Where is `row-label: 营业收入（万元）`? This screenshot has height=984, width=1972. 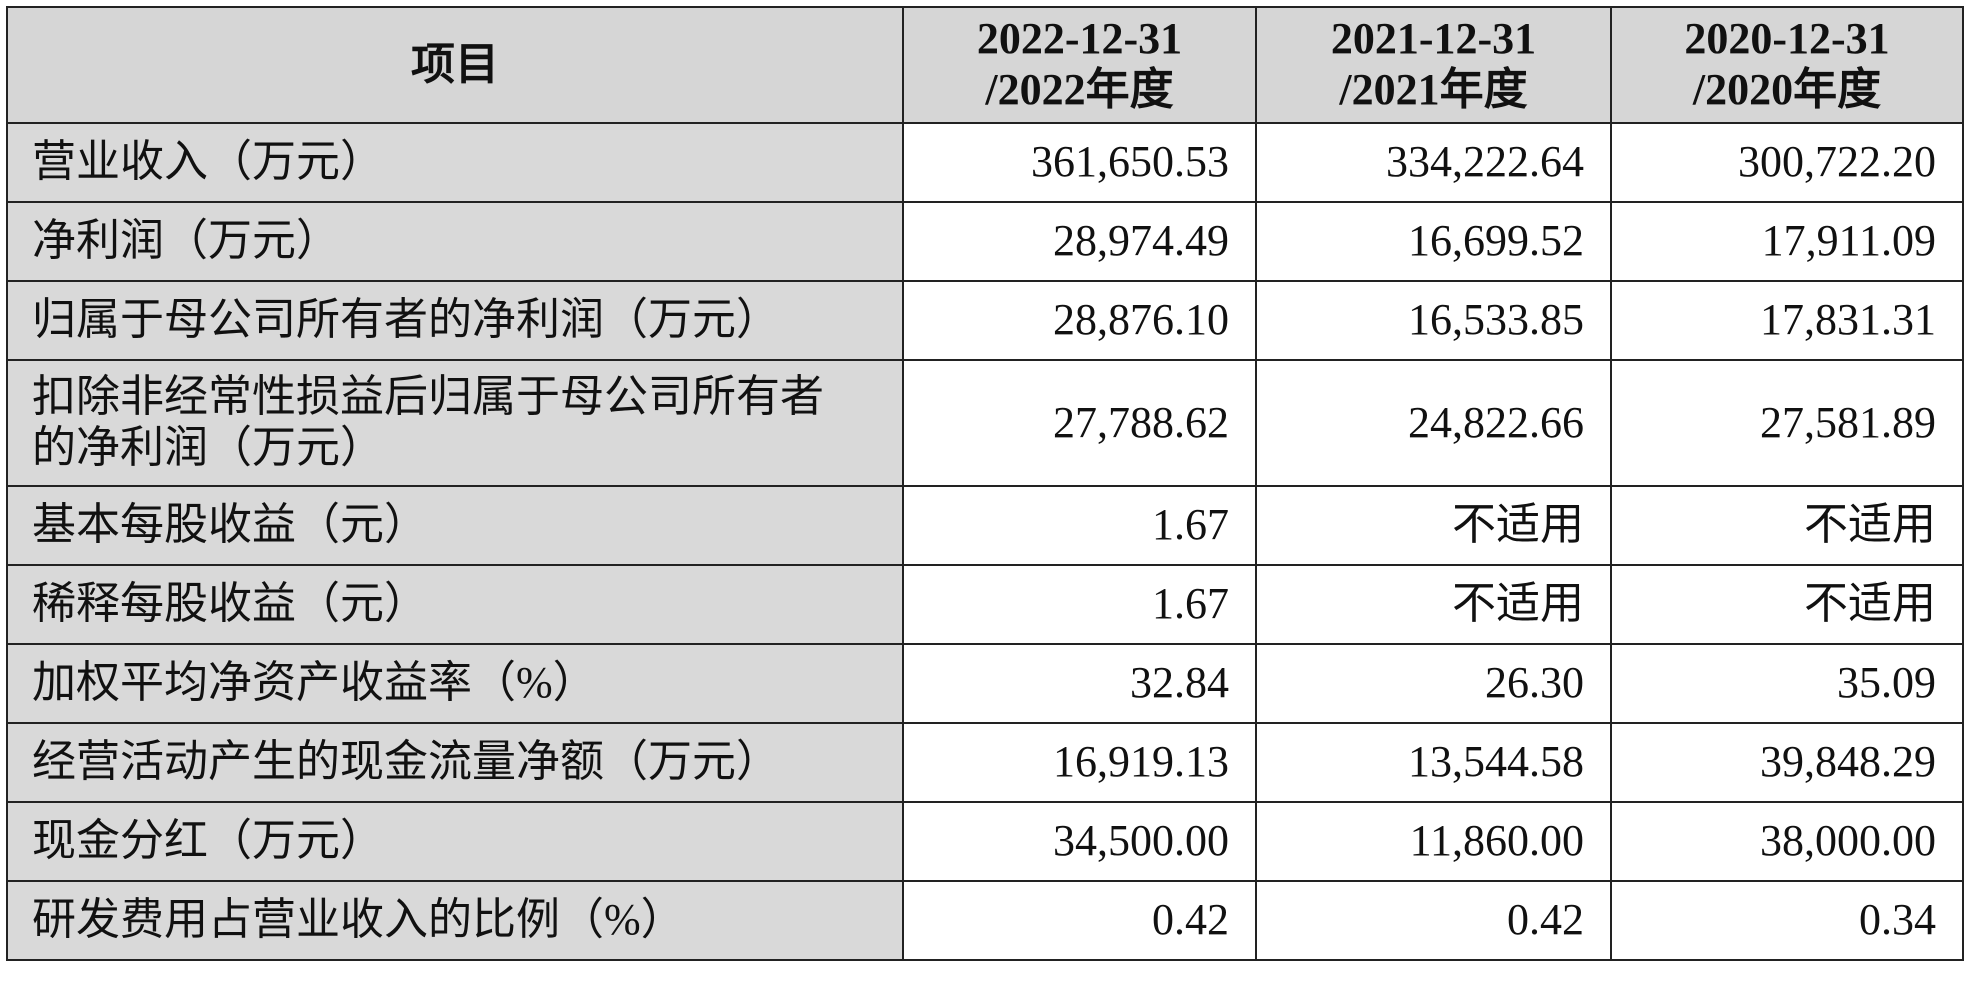 row-label: 营业收入（万元） is located at coordinates (455, 162).